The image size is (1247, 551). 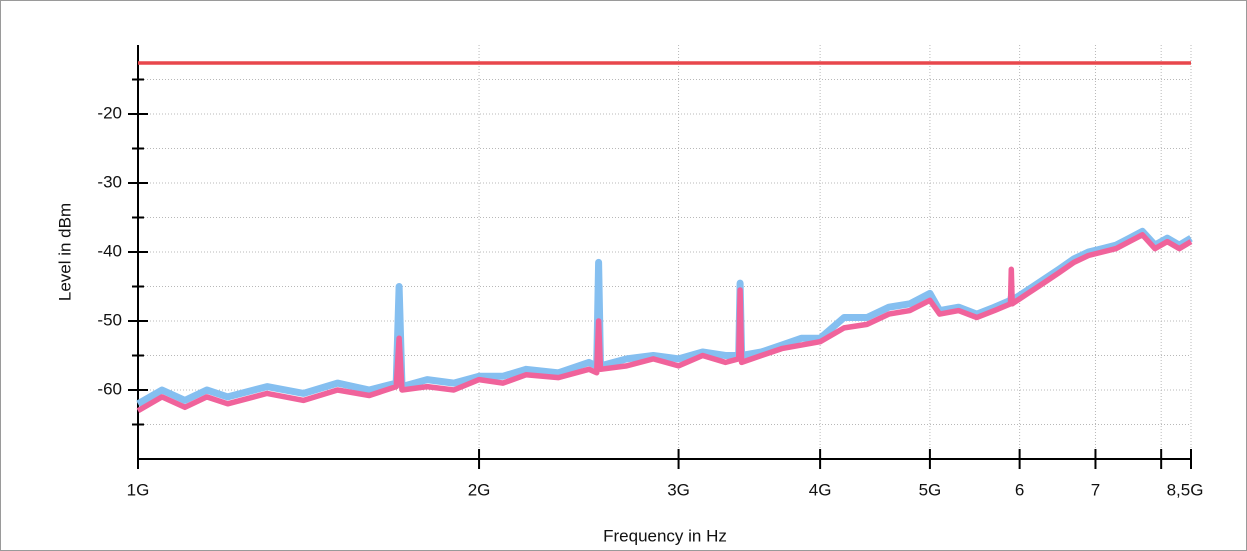 What do you see at coordinates (930, 489) in the screenshot?
I see `x-tick-label: 5G` at bounding box center [930, 489].